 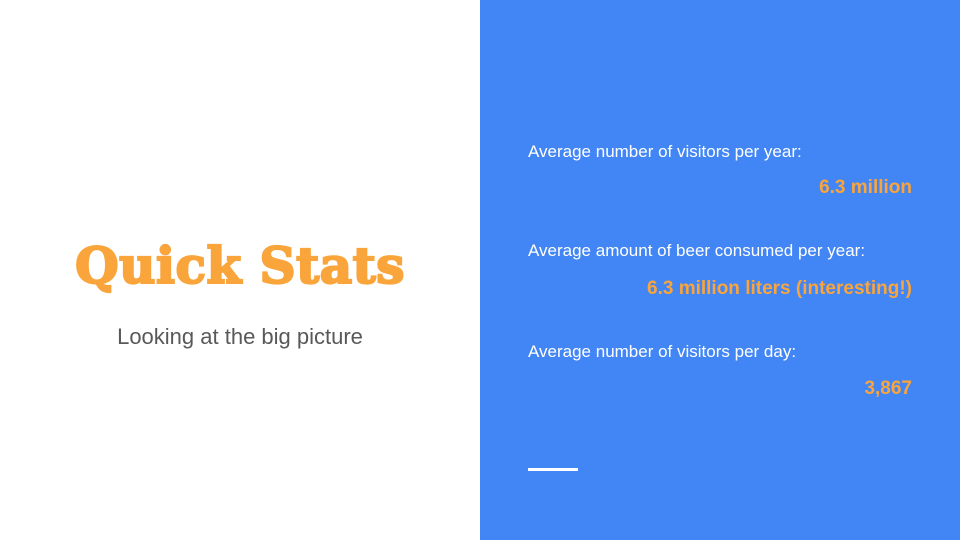 I want to click on slide-subtitle: Looking at the big picture, so click(x=240, y=336).